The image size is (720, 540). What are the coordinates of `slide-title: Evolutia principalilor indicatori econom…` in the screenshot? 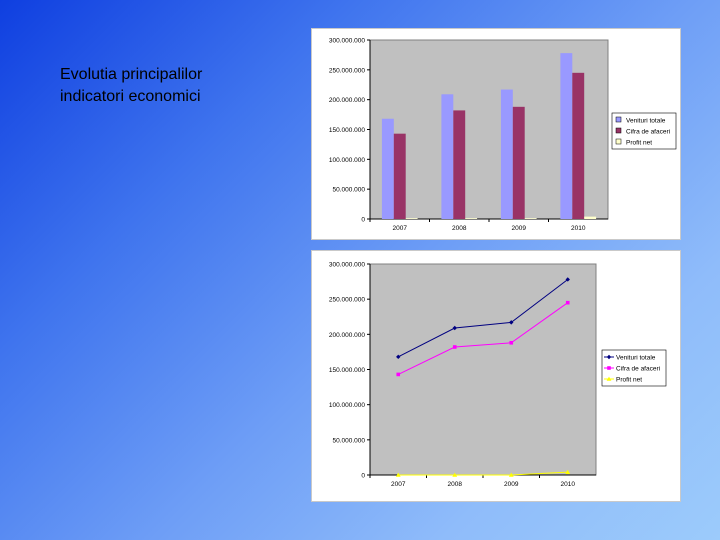 It's located at (180, 86).